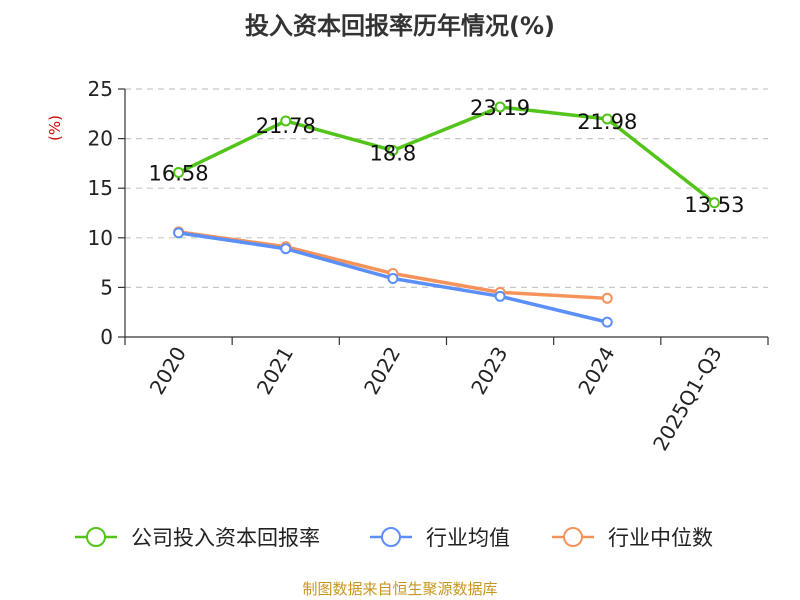  I want to click on x-tick-label: 2021, so click(275, 371).